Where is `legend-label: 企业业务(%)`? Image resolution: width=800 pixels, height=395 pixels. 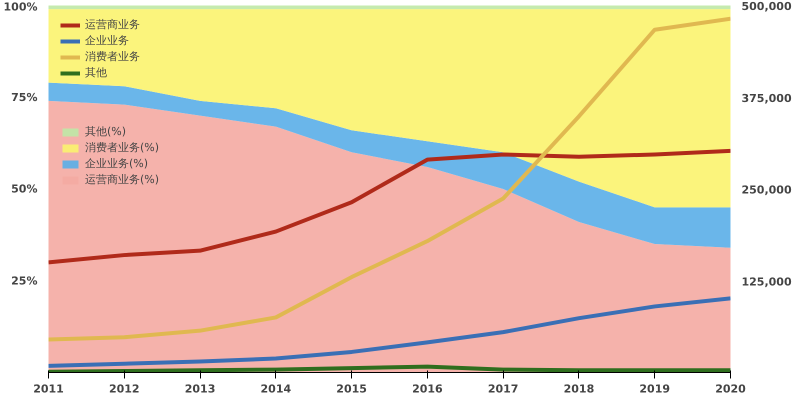
legend-label: 企业业务(%) is located at coordinates (116, 163).